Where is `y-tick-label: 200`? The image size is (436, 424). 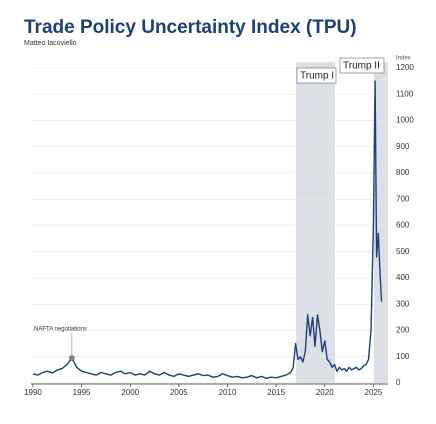 y-tick-label: 200 is located at coordinates (403, 330).